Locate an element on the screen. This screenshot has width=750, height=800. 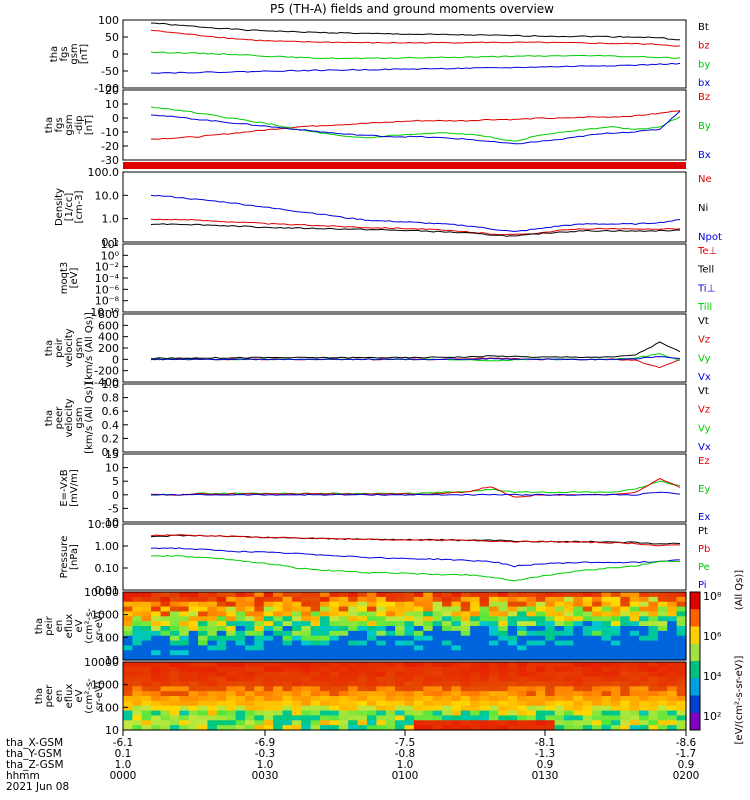
y-tick-label: 10² is located at coordinates (110, 244).